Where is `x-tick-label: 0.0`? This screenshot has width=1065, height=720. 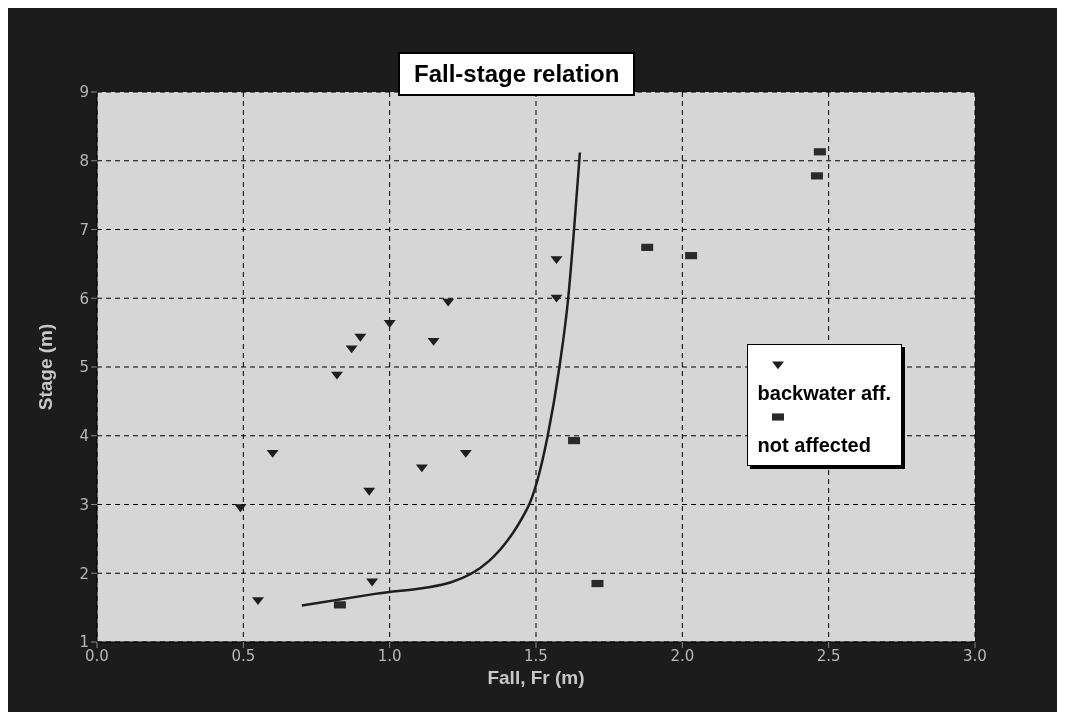 x-tick-label: 0.0 is located at coordinates (97, 655).